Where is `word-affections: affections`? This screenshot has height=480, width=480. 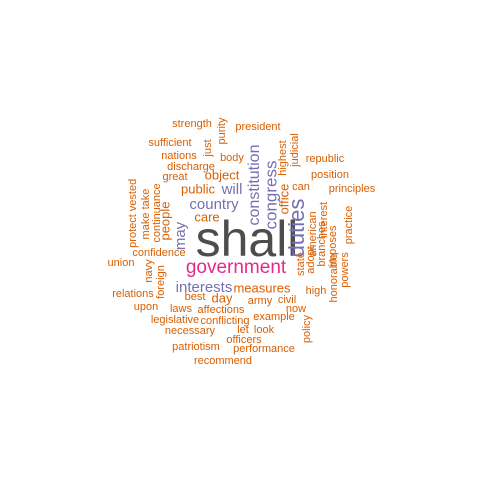 word-affections: affections is located at coordinates (221, 310).